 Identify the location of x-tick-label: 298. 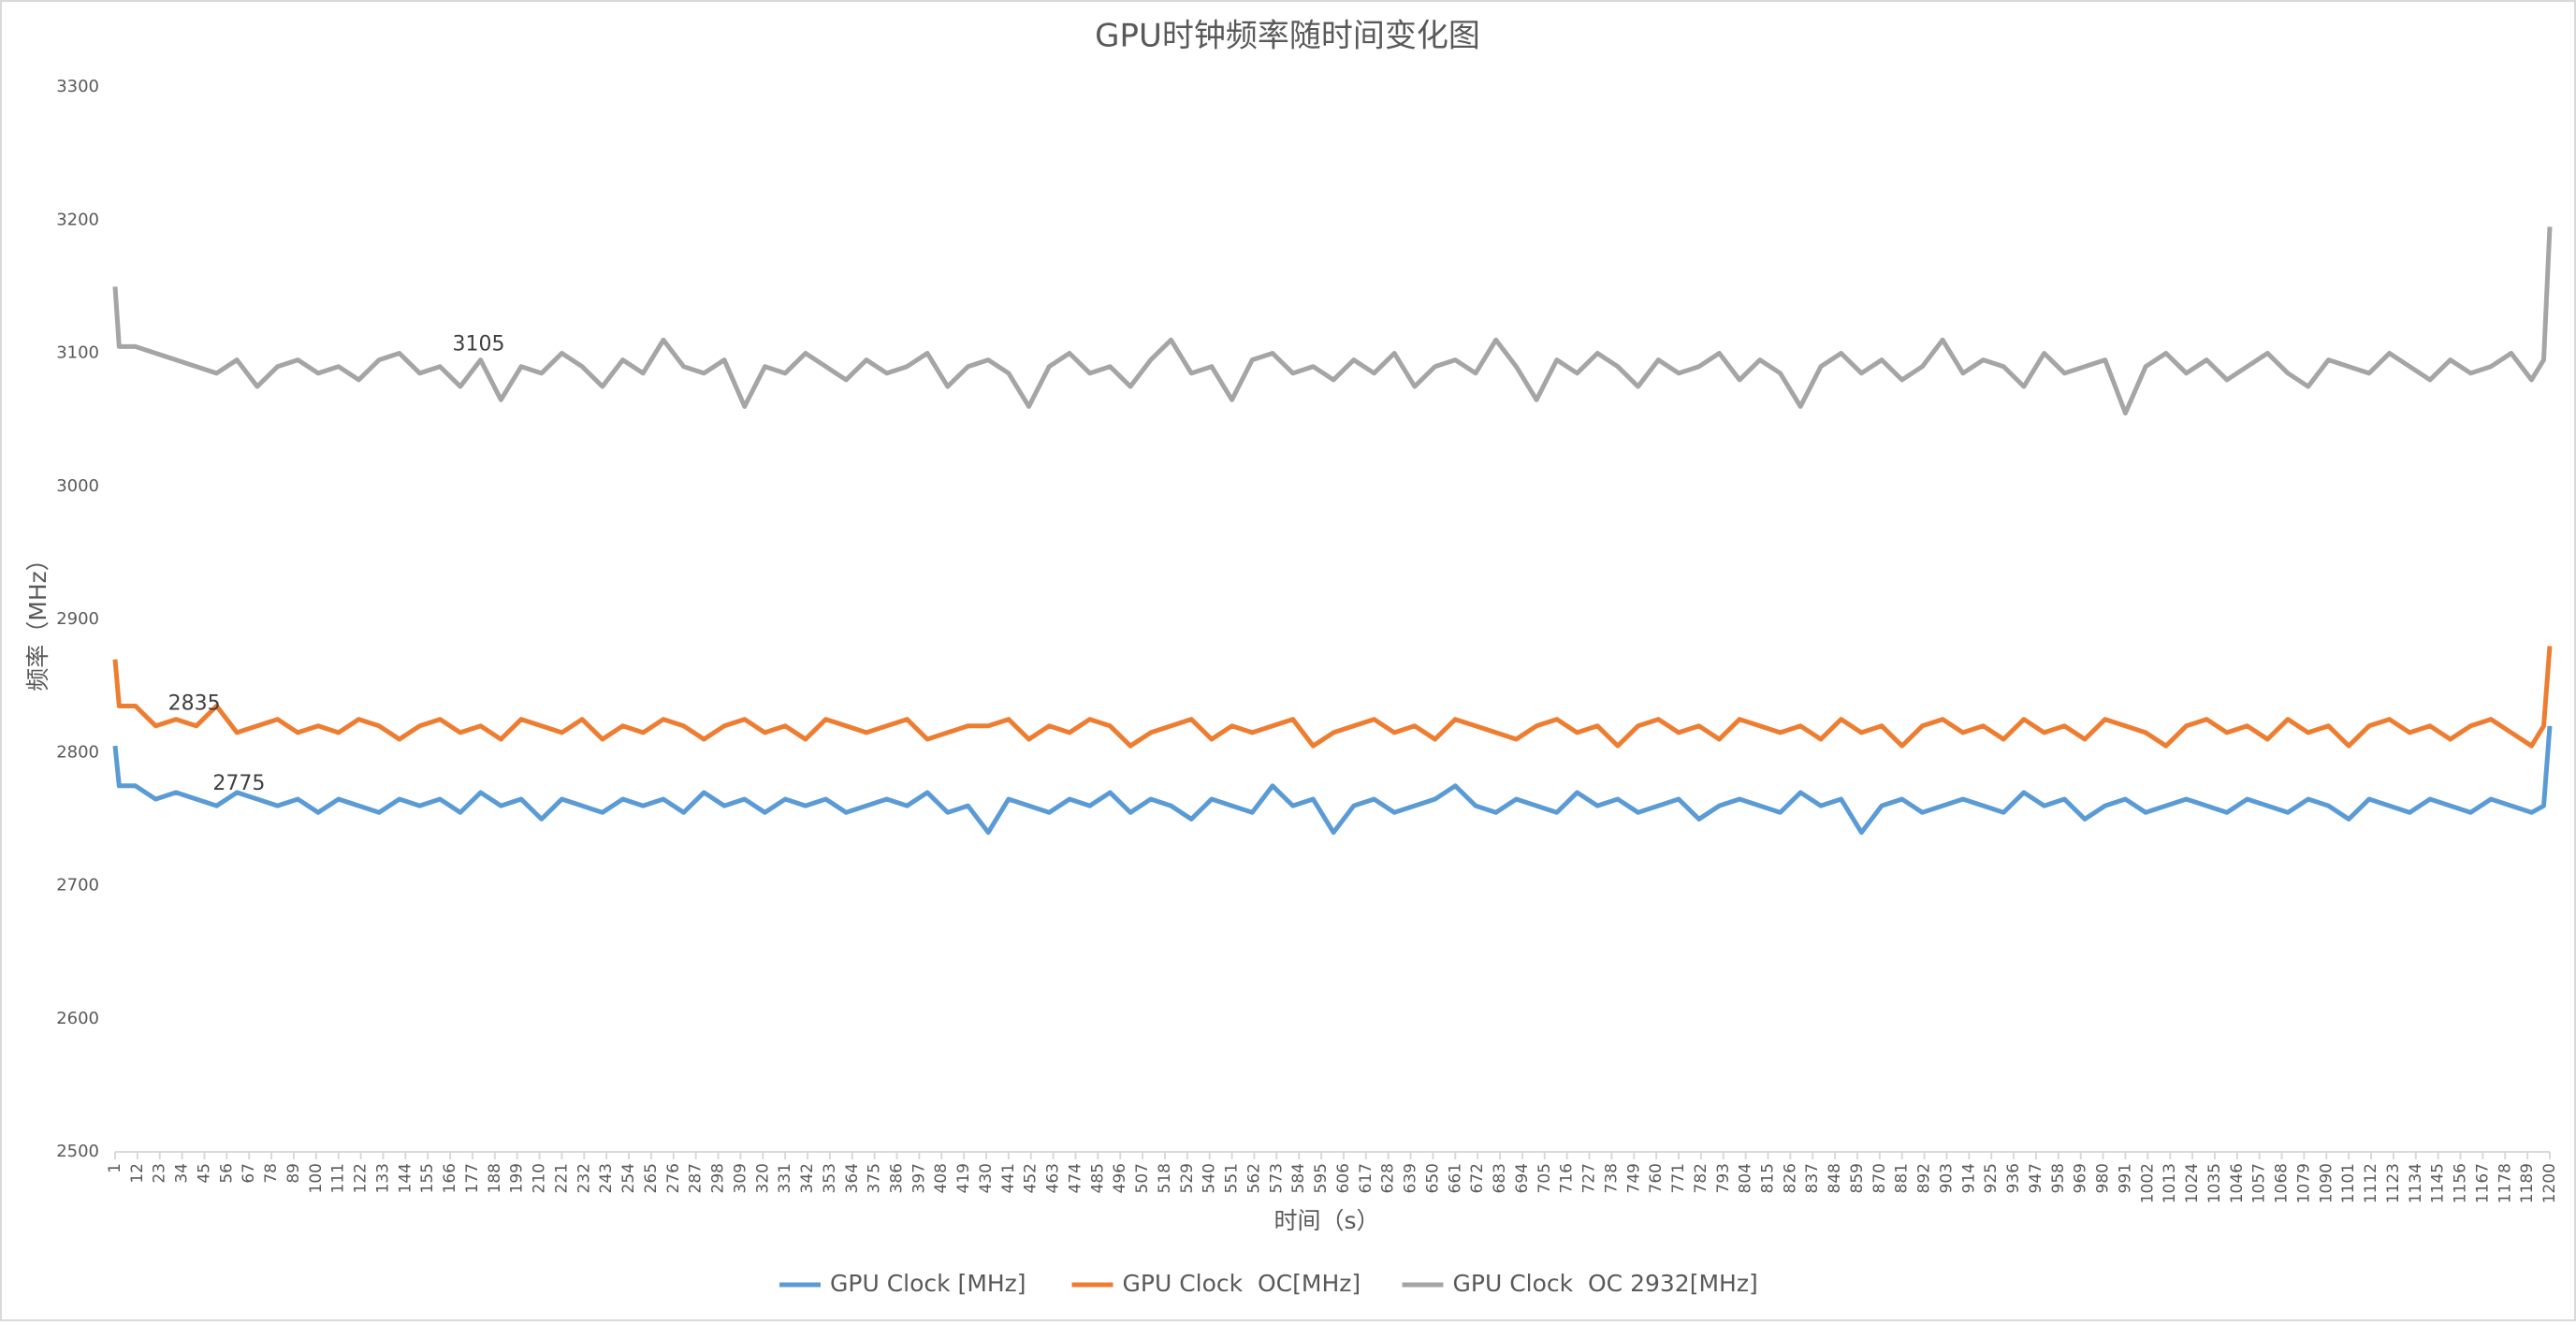
(718, 1178).